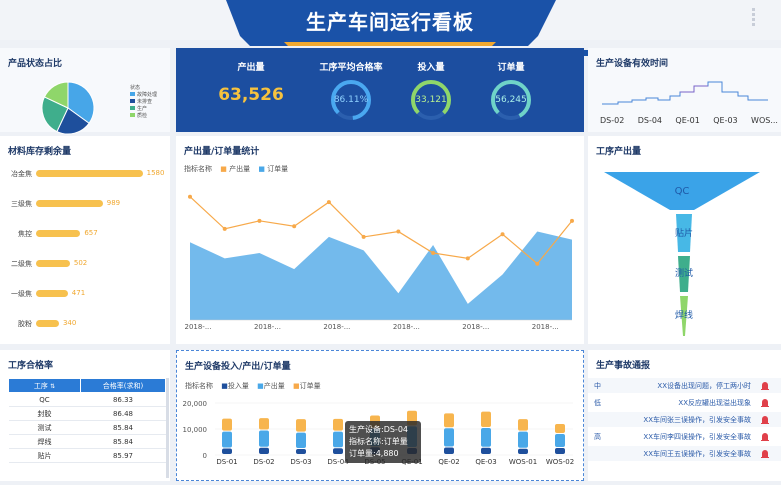 The height and width of the screenshot is (485, 781). I want to click on order-gauge, so click(511, 100).